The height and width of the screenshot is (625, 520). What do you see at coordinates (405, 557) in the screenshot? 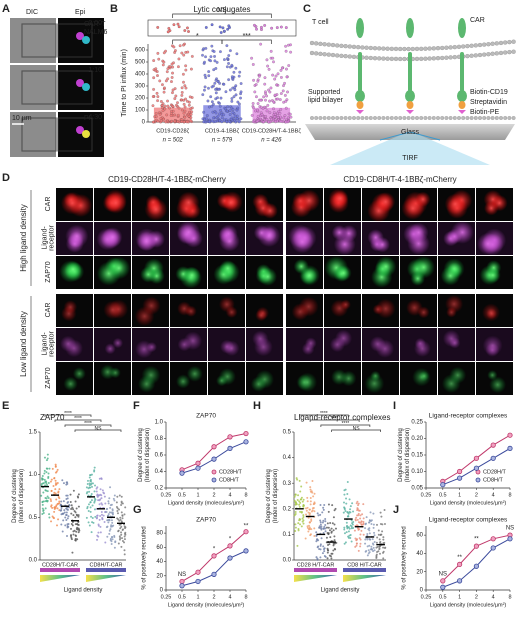
I see `rotated-label: % of positively recruited` at bounding box center [405, 557].